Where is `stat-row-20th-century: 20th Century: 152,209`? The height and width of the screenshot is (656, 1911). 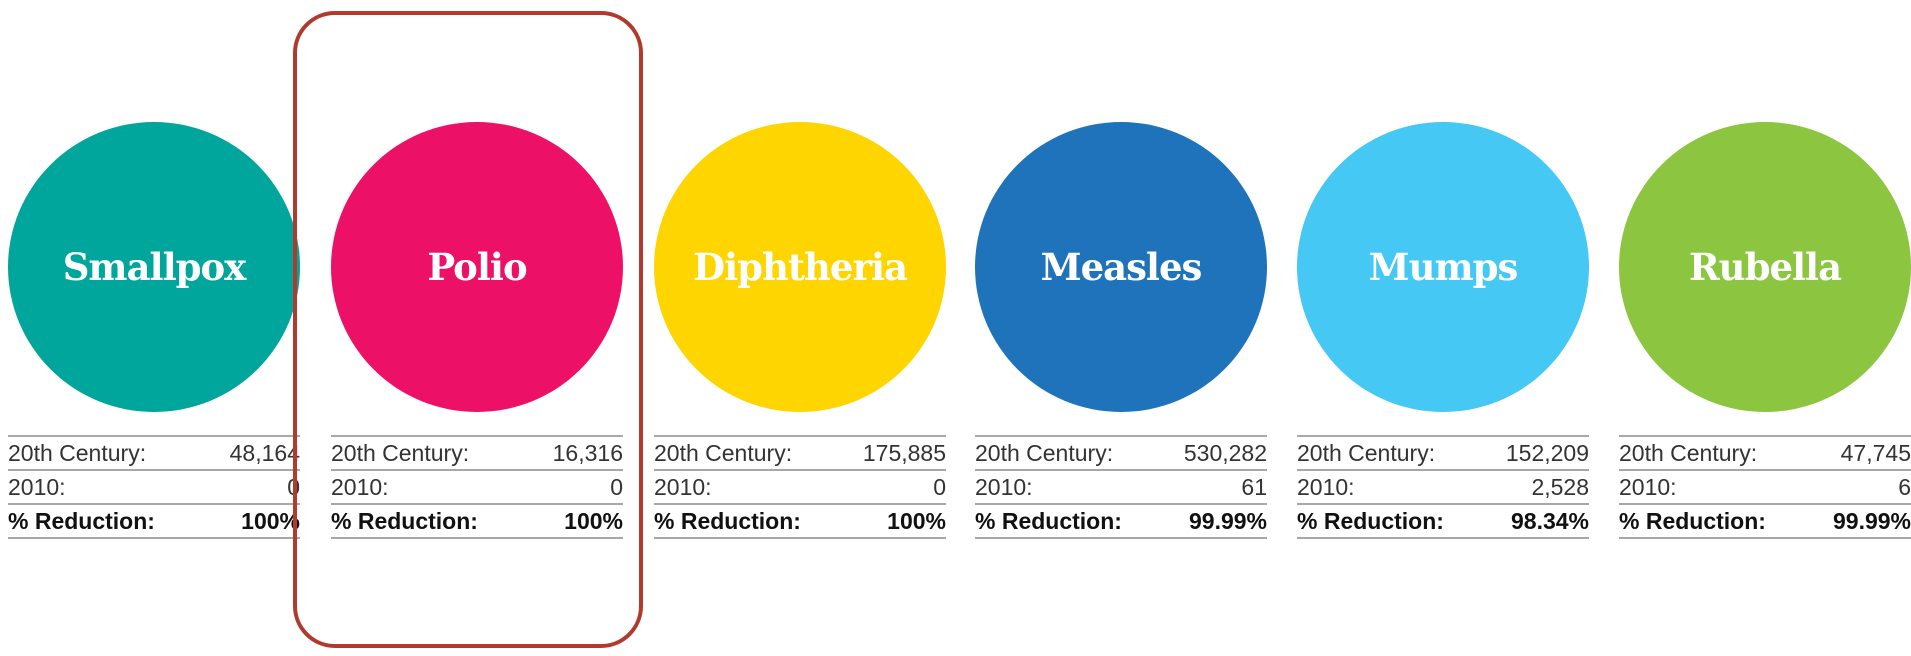 stat-row-20th-century: 20th Century: 152,209 is located at coordinates (1443, 452).